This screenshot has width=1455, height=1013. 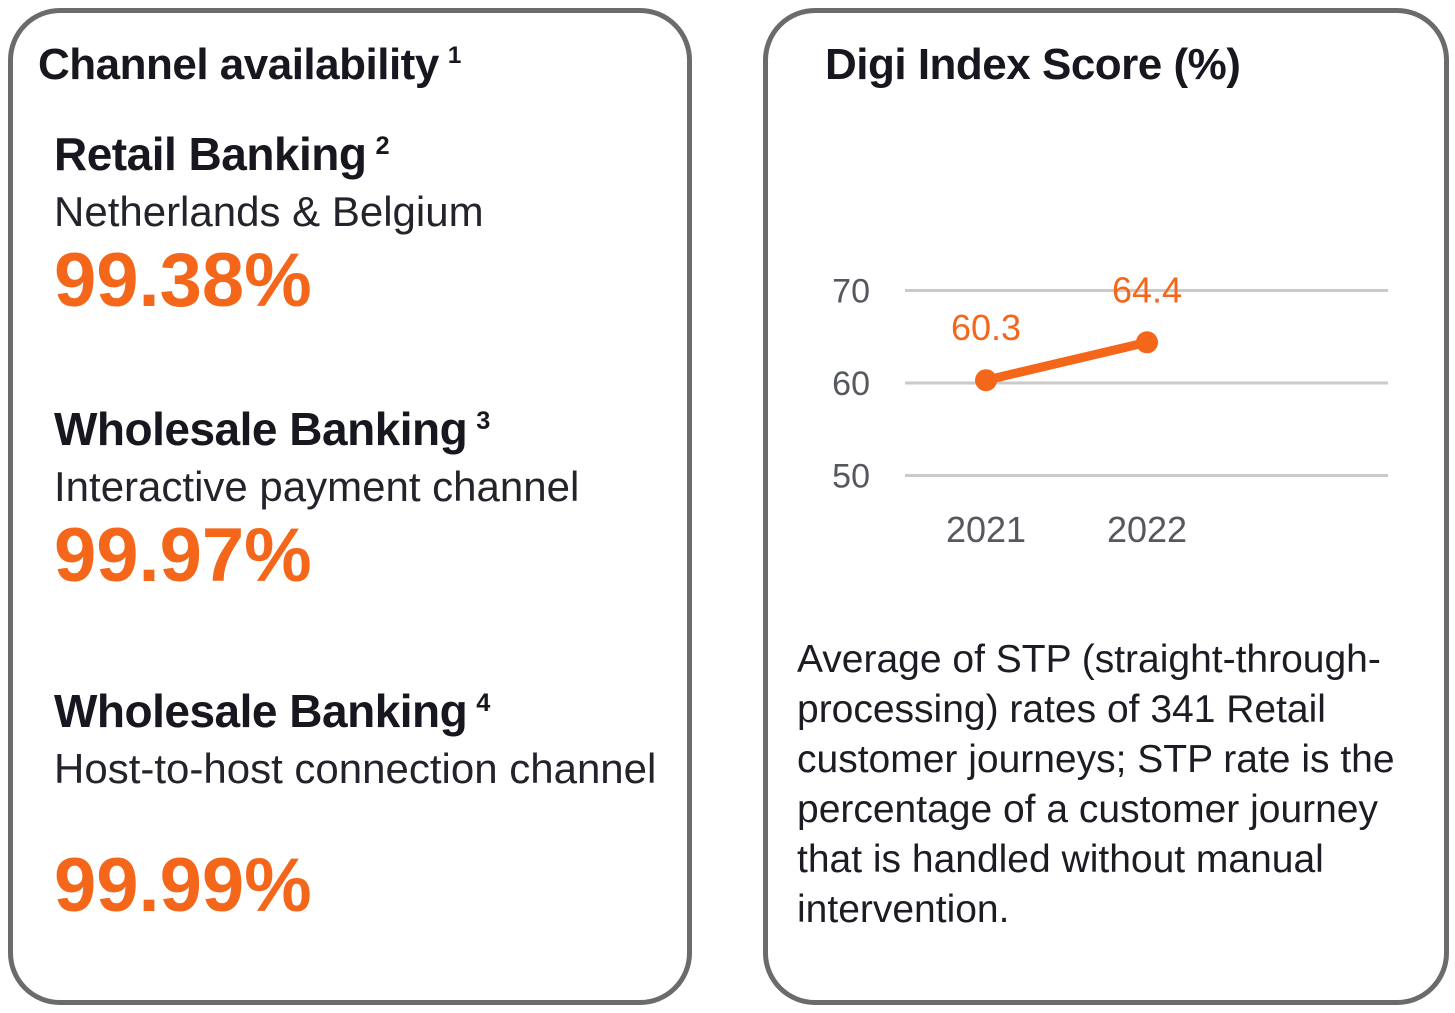 I want to click on metric-sublabel: Netherlands & Belgium, so click(x=269, y=211).